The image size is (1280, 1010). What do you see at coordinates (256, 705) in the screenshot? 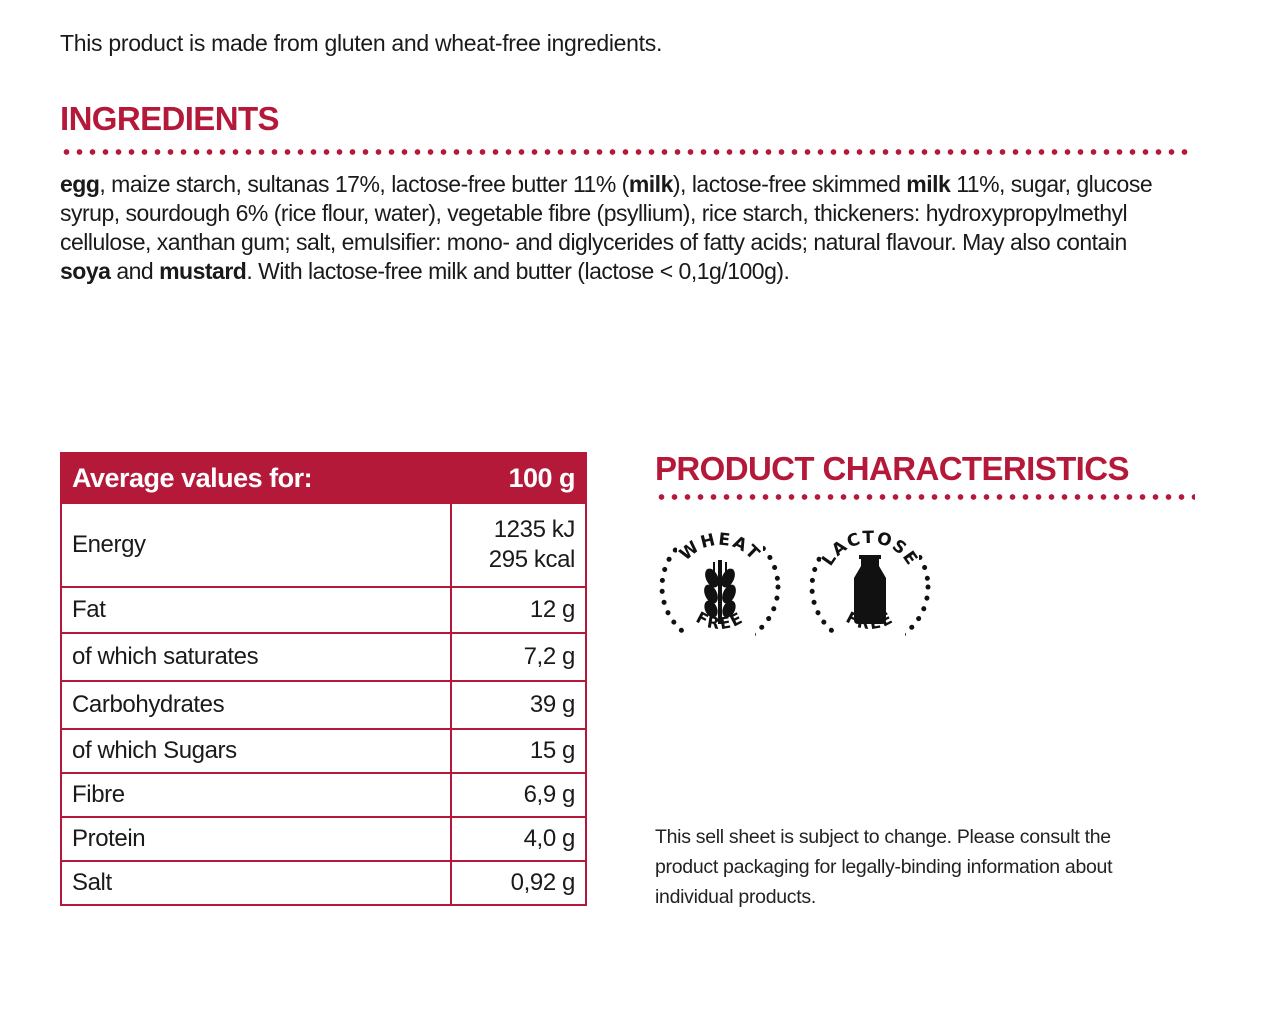
I see `nutrient-label: Carbohydrates` at bounding box center [256, 705].